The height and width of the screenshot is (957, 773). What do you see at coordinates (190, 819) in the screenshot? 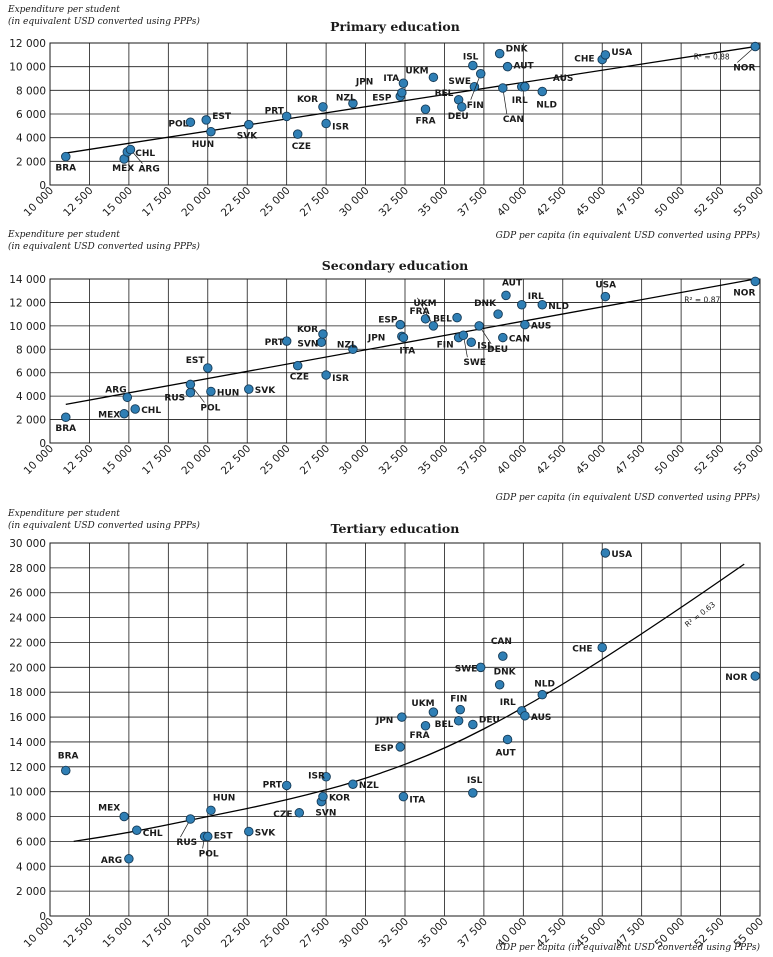
I see `data-point-rus` at bounding box center [190, 819].